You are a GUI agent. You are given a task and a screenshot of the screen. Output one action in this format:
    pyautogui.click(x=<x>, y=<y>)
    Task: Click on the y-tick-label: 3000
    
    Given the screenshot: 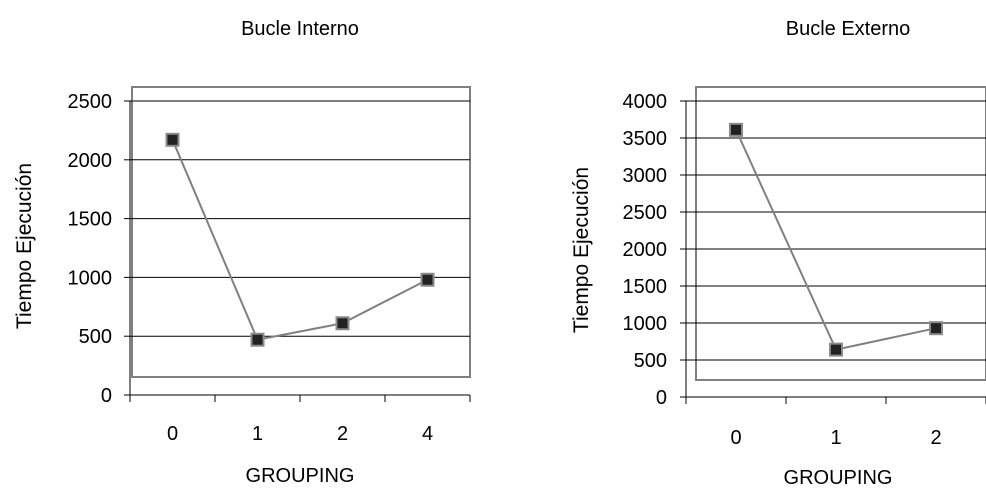 What is the action you would take?
    pyautogui.click(x=645, y=176)
    